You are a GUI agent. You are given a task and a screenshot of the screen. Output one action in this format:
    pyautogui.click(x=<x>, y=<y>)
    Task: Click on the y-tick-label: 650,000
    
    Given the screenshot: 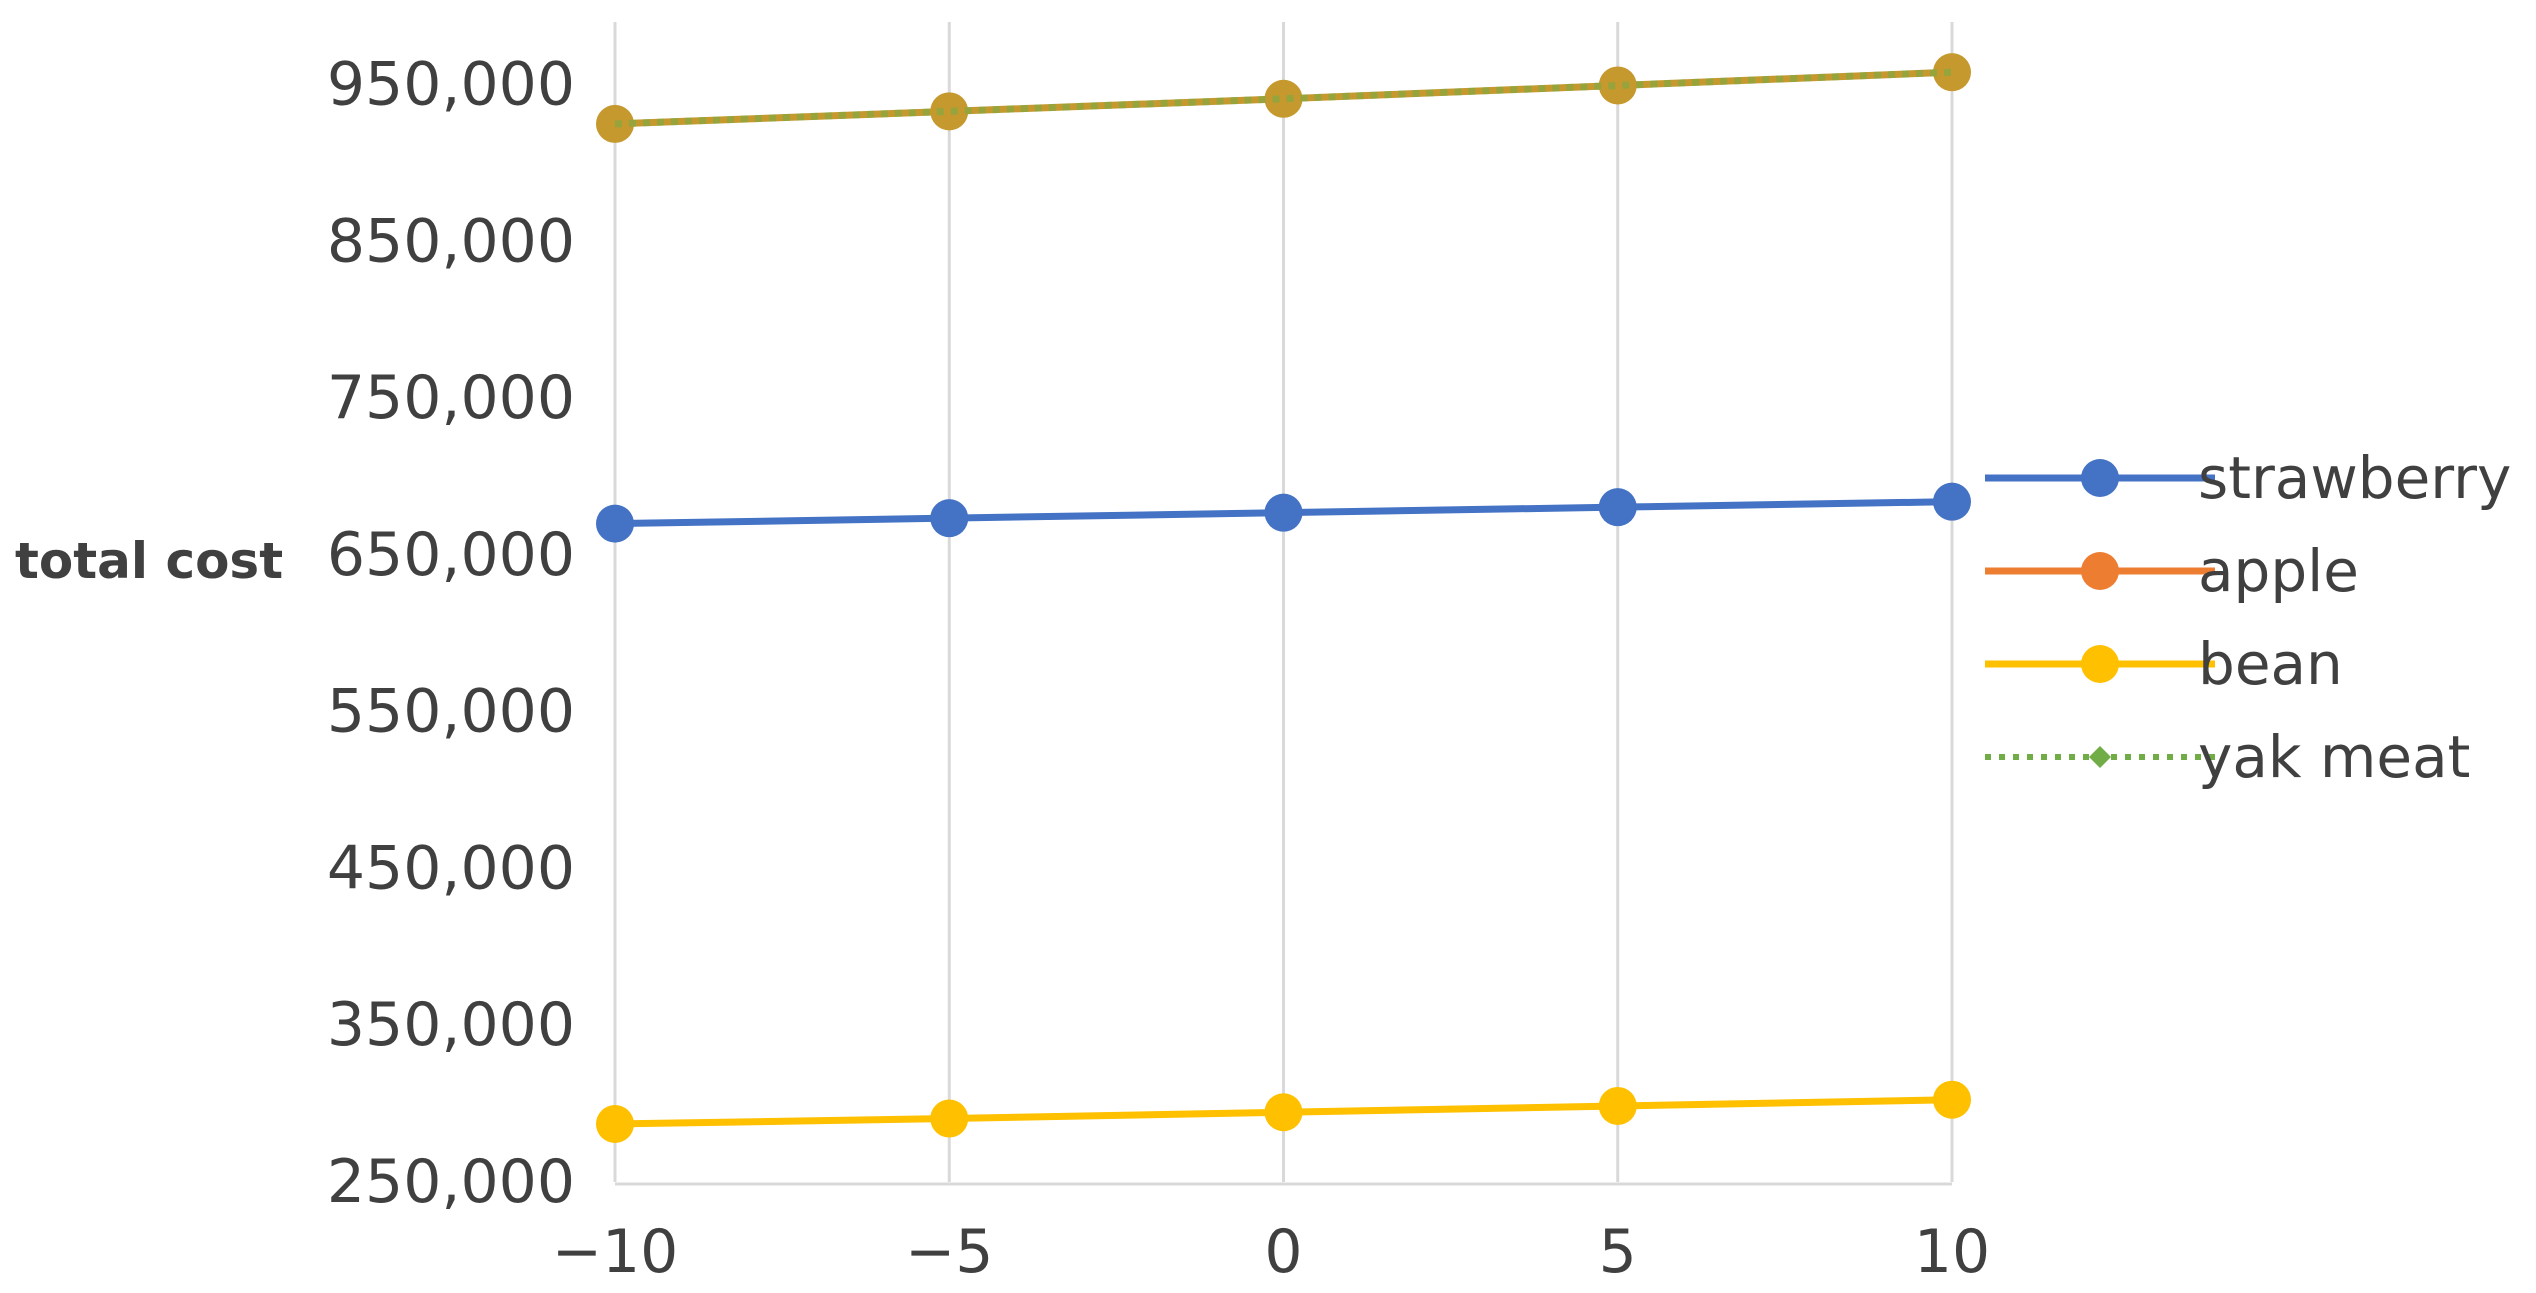 What is the action you would take?
    pyautogui.click(x=451, y=555)
    